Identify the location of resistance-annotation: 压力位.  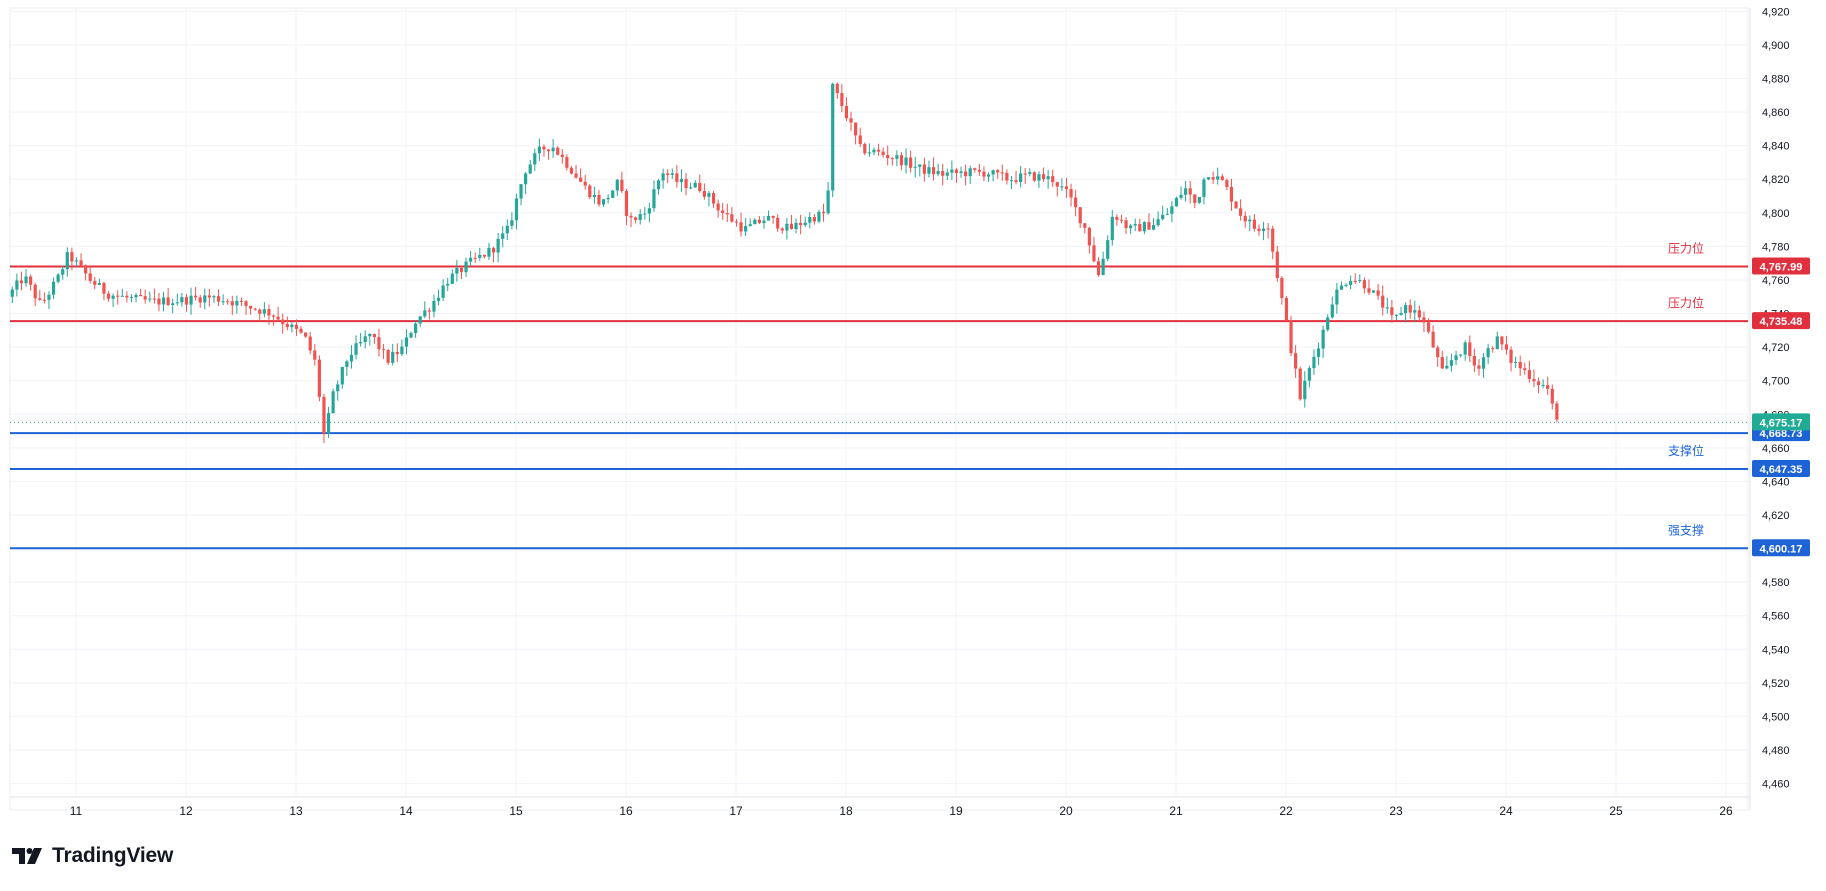
(1686, 248).